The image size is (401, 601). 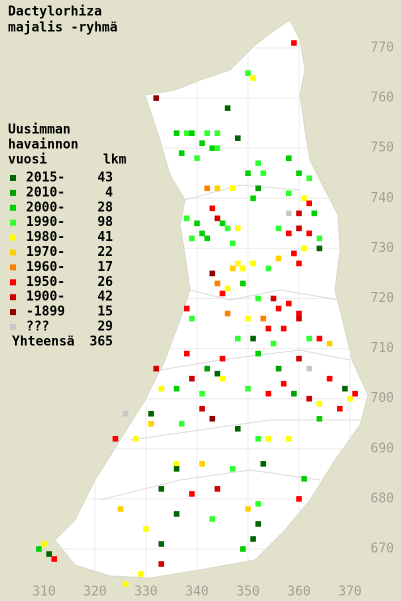 I want to click on legend-count: 41, so click(x=105, y=237).